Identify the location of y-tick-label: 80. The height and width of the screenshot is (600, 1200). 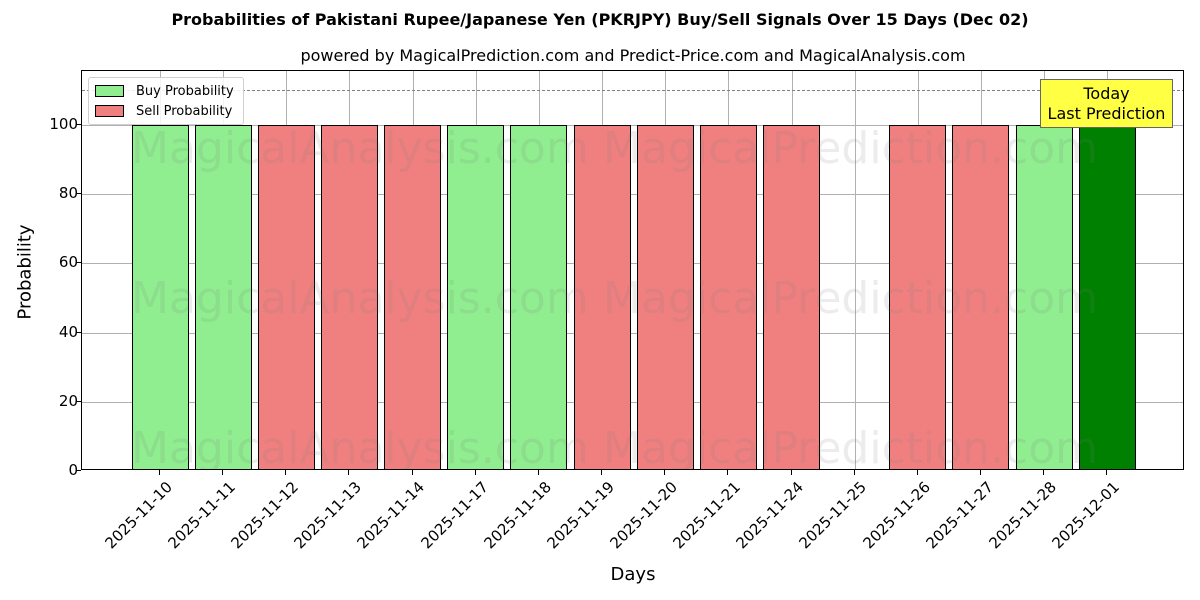
(68, 193).